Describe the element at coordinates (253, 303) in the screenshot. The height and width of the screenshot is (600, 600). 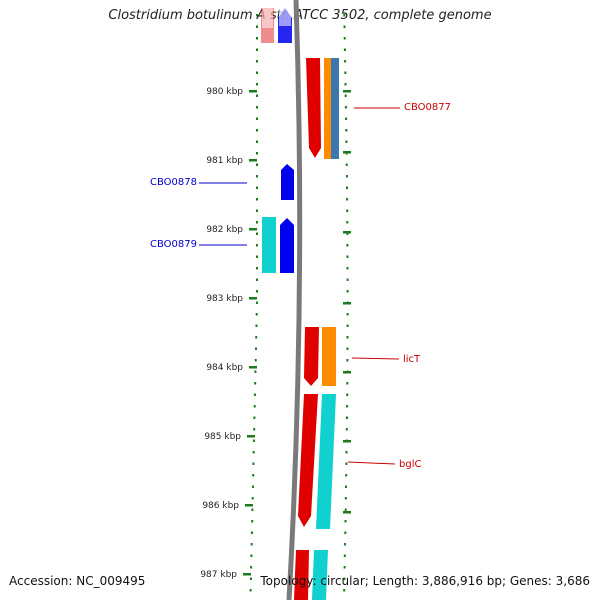
I see `minor-ticks-left` at that location.